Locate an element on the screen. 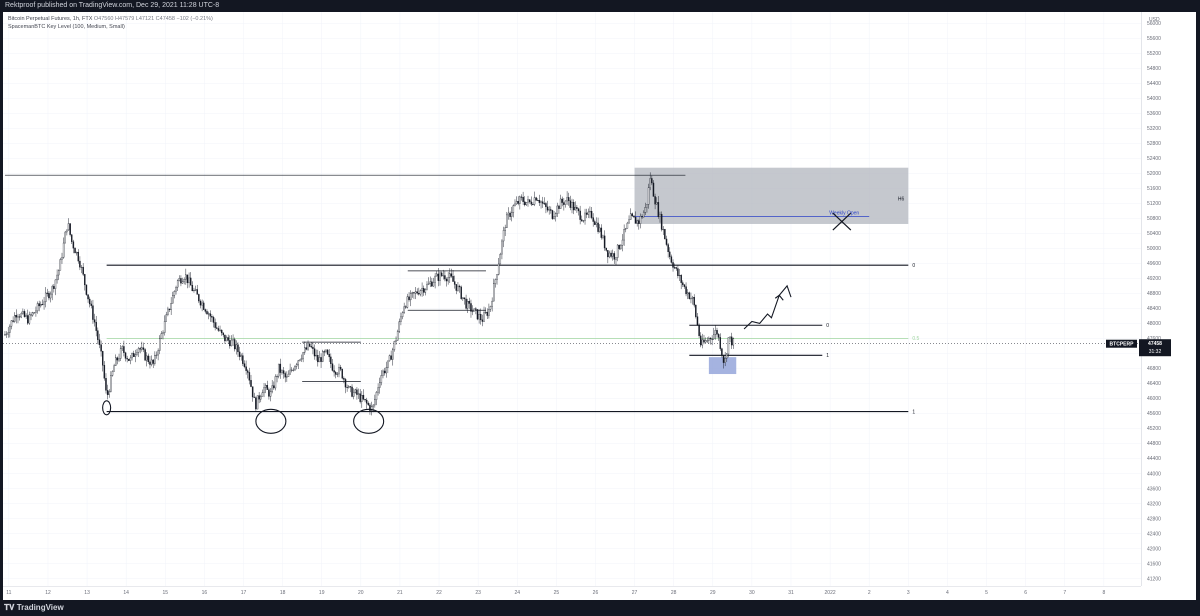 The image size is (1200, 616). price-tick-label: 53200 is located at coordinates (1154, 129).